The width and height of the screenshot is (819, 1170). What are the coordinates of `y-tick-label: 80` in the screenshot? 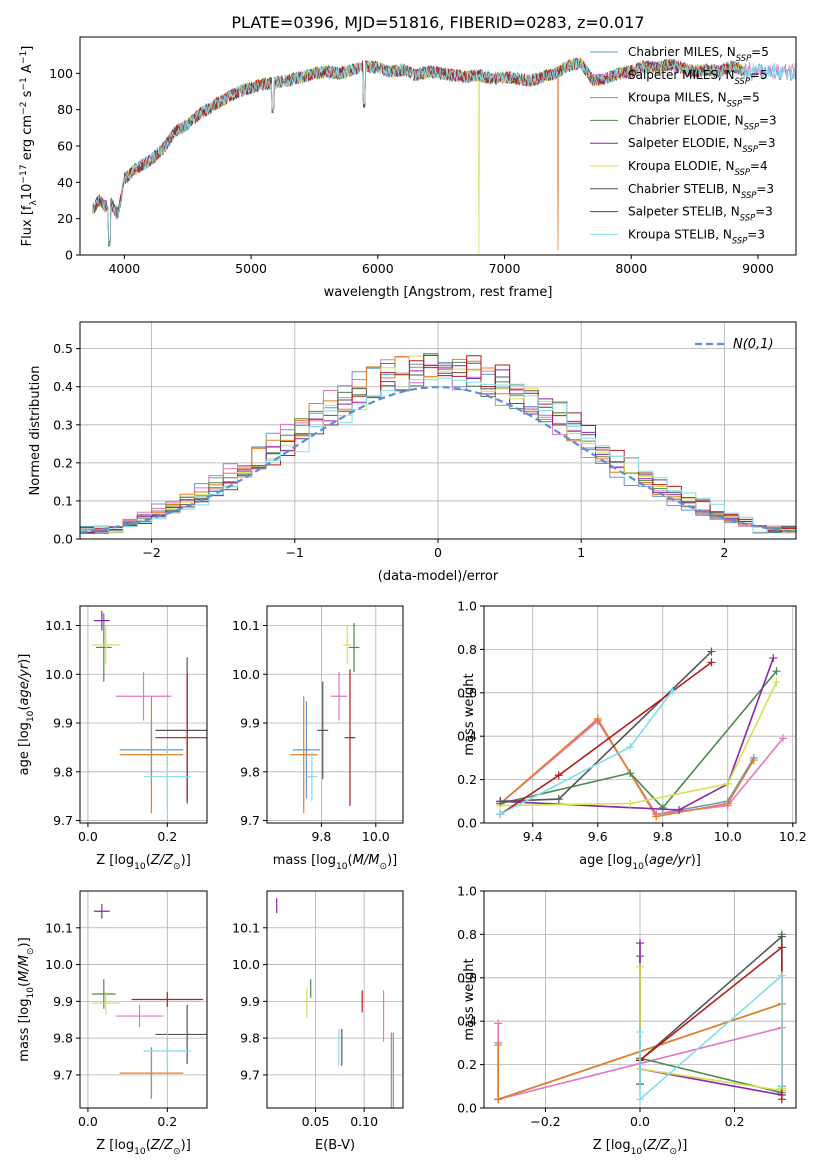 It's located at (65, 109).